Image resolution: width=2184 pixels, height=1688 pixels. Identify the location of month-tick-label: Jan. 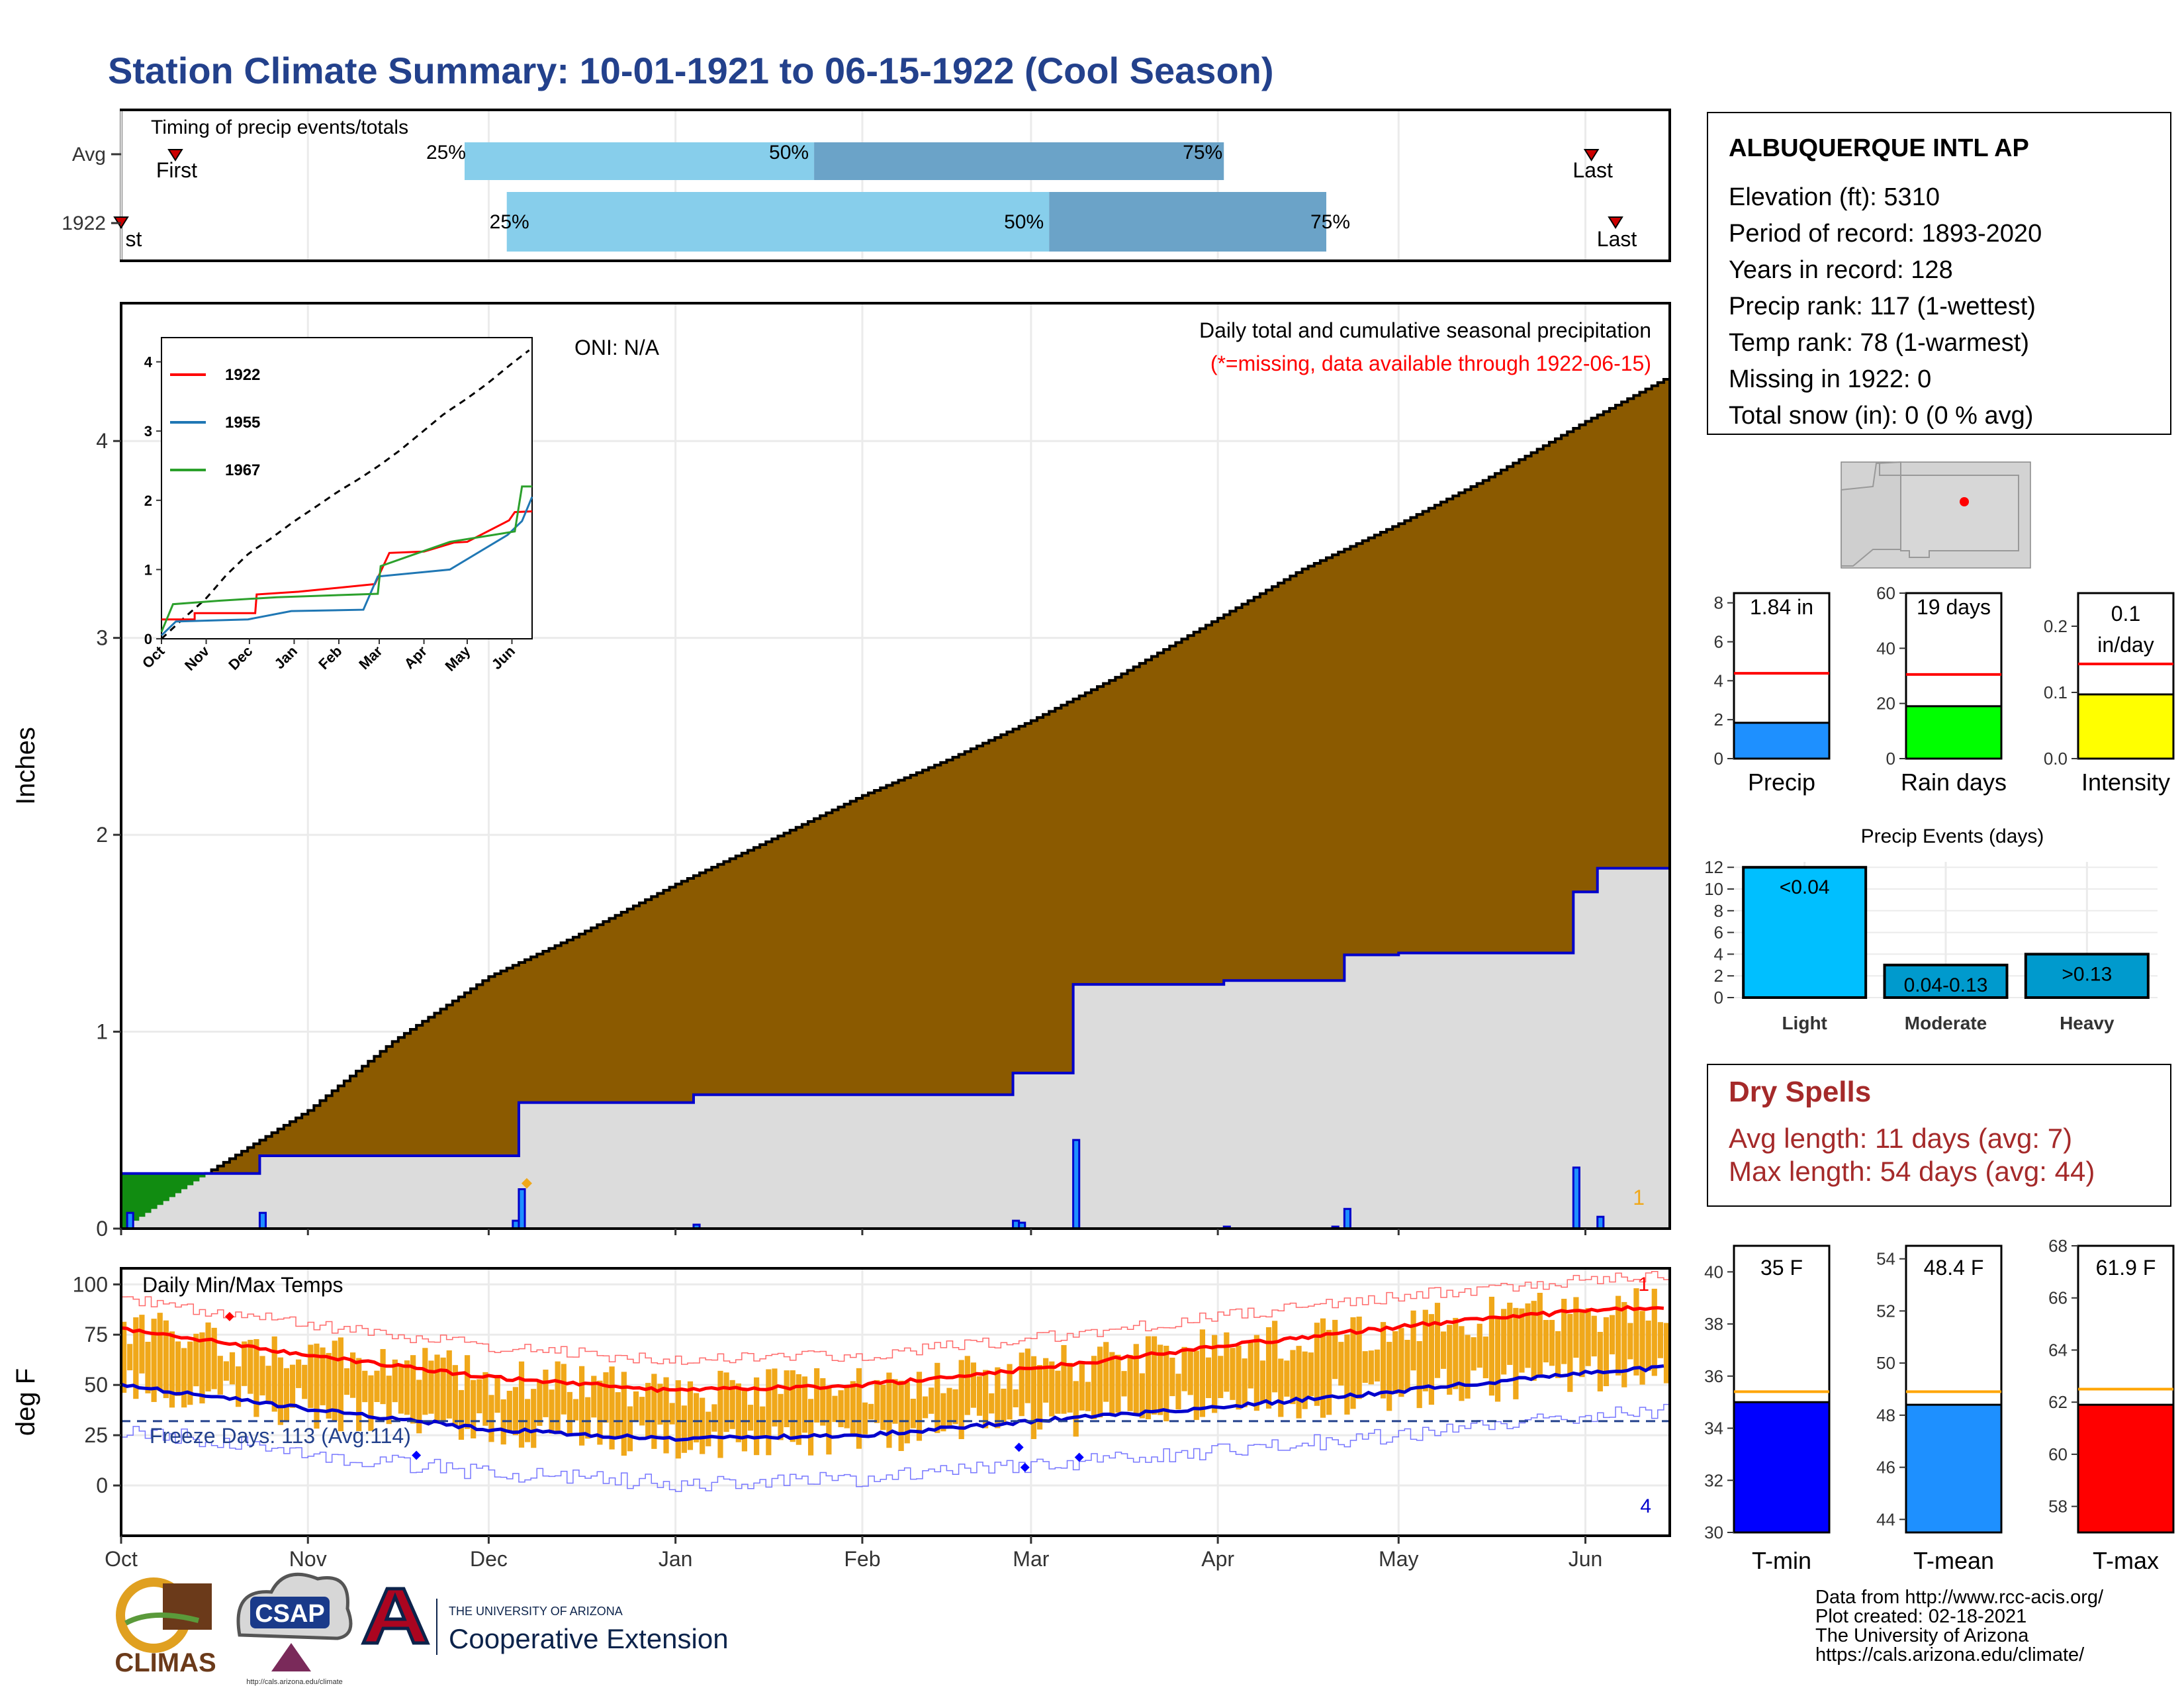
(676, 1559).